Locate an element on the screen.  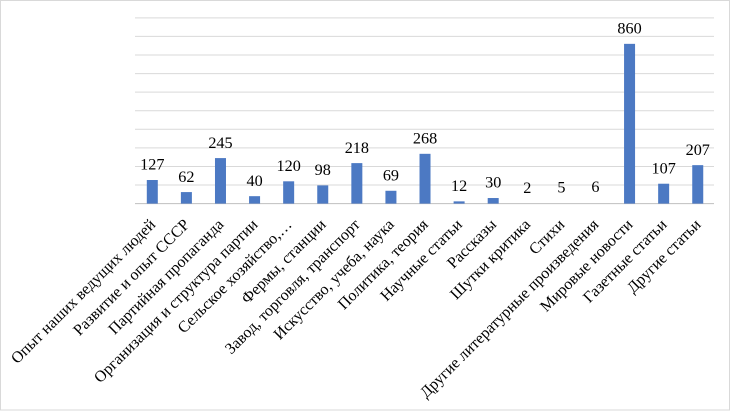
svg-text: 5 is located at coordinates (561, 187).